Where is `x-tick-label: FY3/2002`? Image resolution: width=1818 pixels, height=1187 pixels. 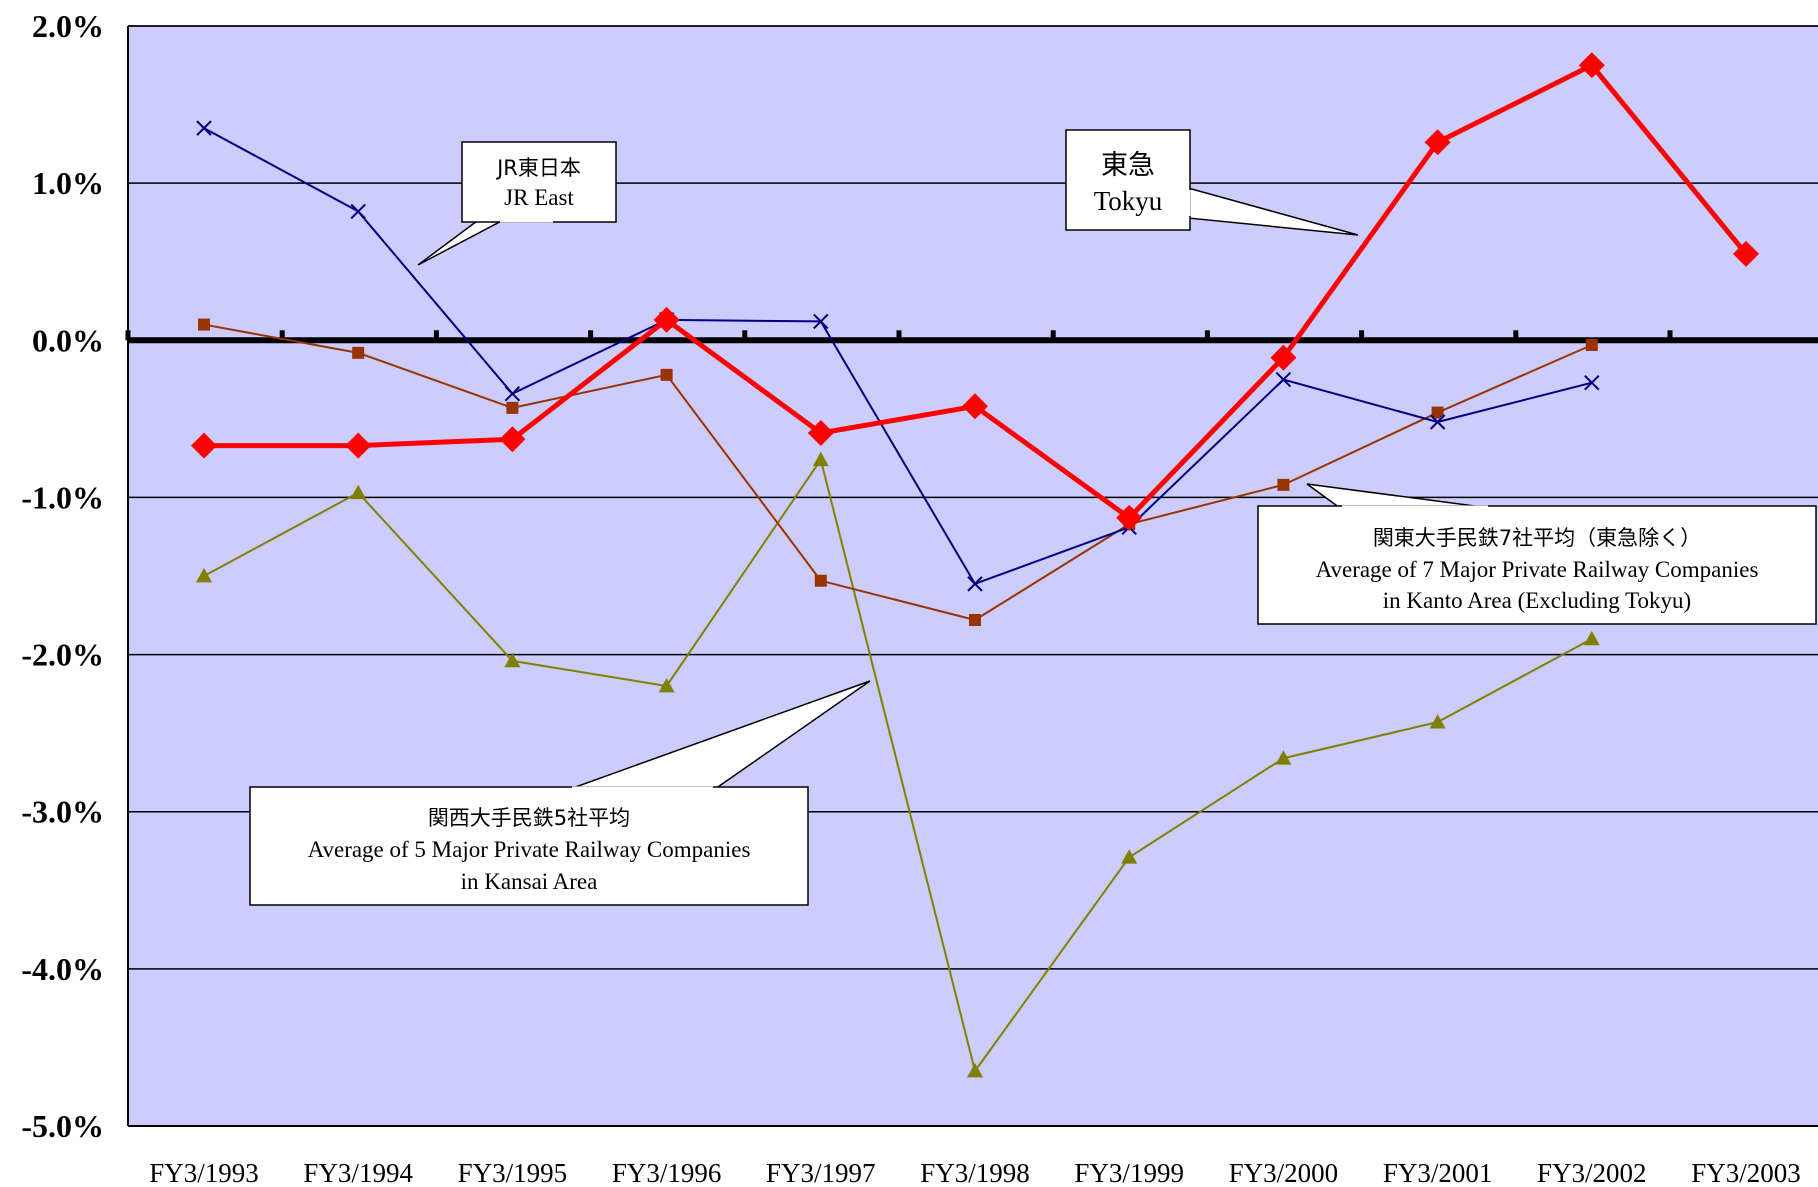 x-tick-label: FY3/2002 is located at coordinates (1592, 1172).